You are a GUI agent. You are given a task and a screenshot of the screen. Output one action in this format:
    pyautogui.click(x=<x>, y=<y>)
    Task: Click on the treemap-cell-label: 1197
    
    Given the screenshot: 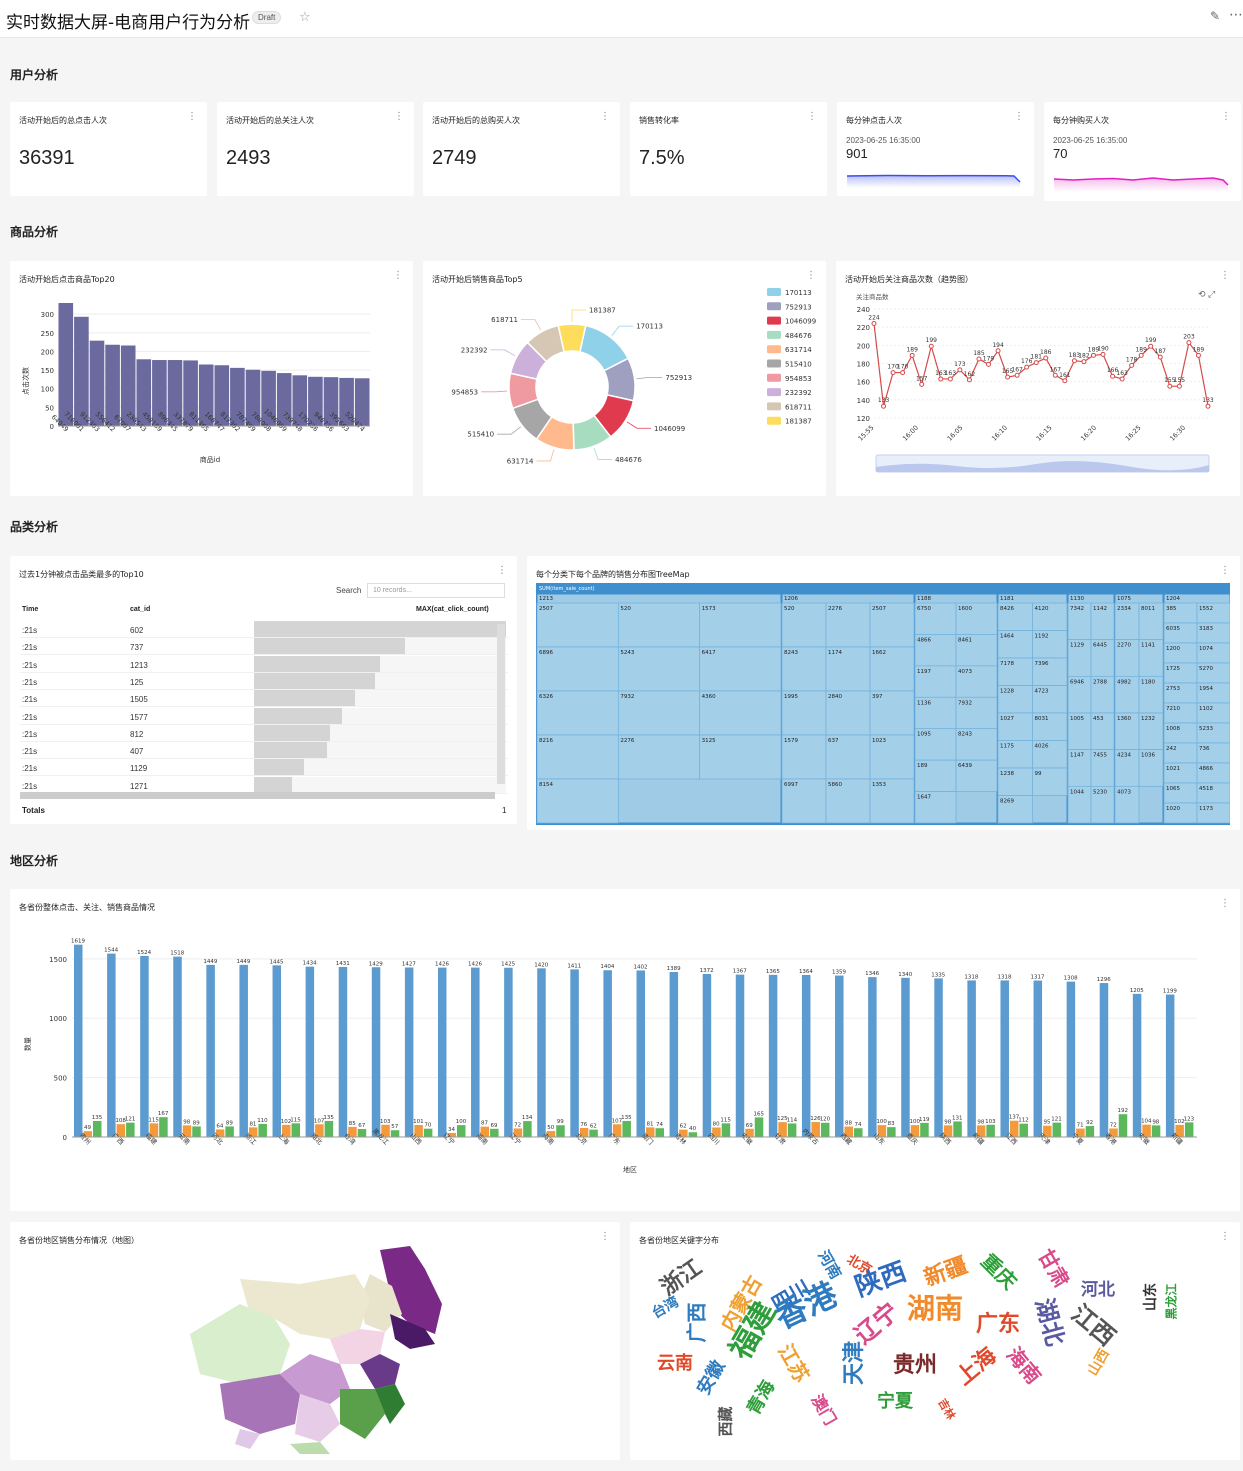 What is the action you would take?
    pyautogui.click(x=924, y=672)
    